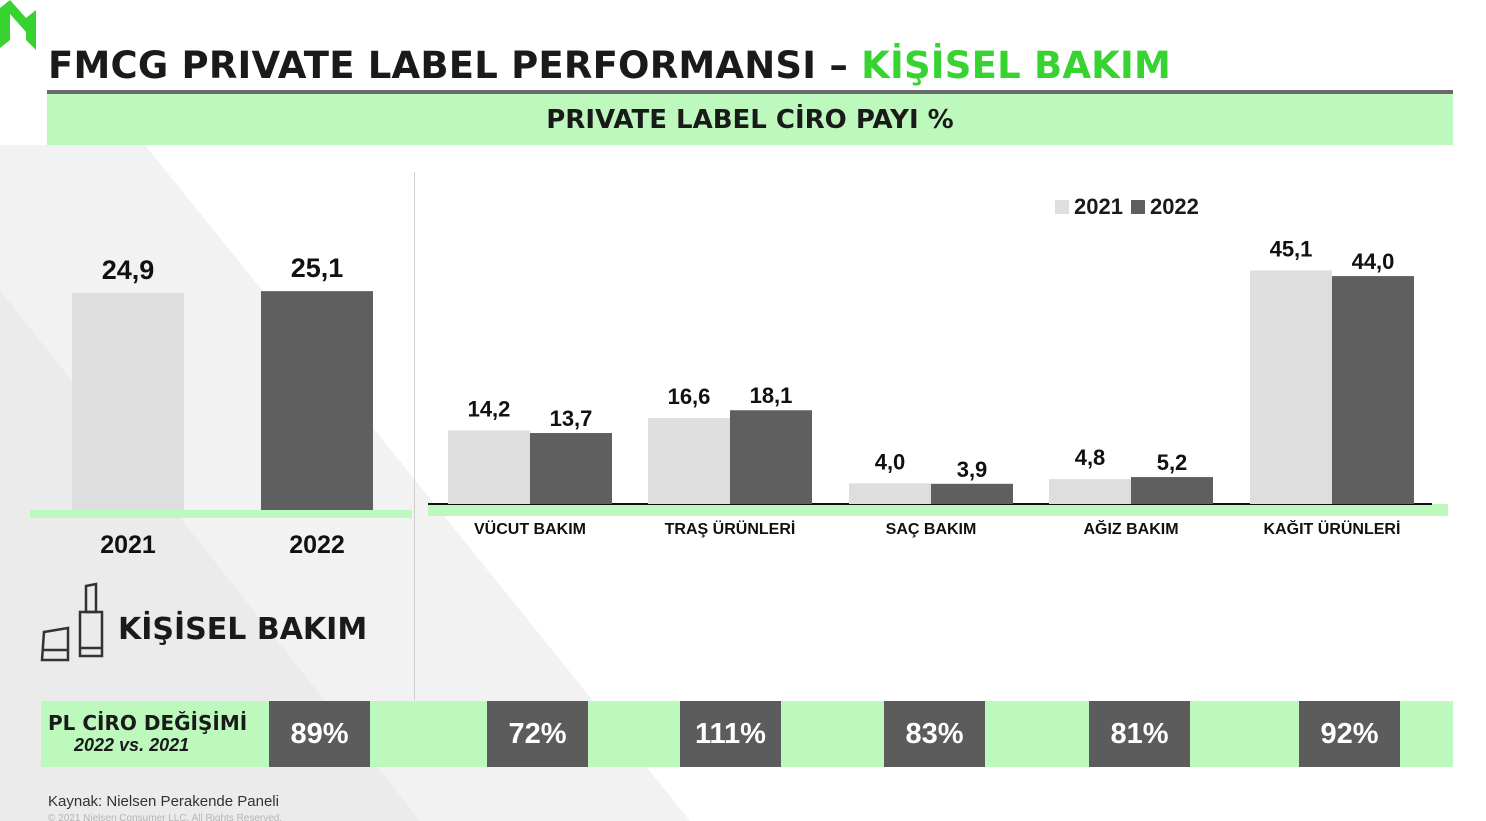 Image resolution: width=1486 pixels, height=821 pixels. I want to click on bar-kagit-urunleri-2021, so click(1291, 387).